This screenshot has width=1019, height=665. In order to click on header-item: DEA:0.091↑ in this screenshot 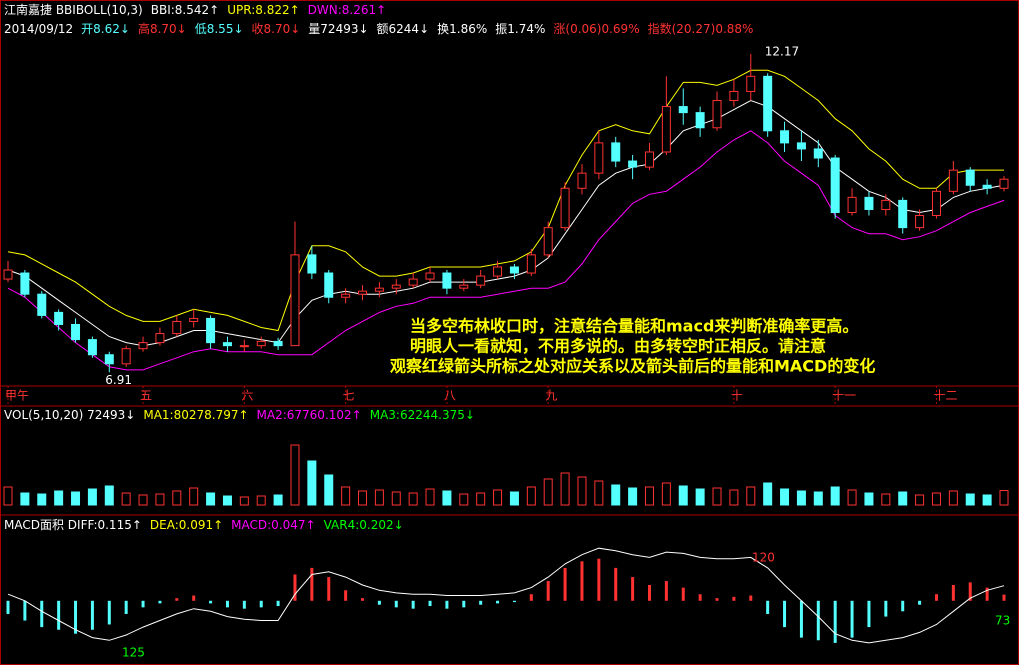, I will do `click(186, 525)`.